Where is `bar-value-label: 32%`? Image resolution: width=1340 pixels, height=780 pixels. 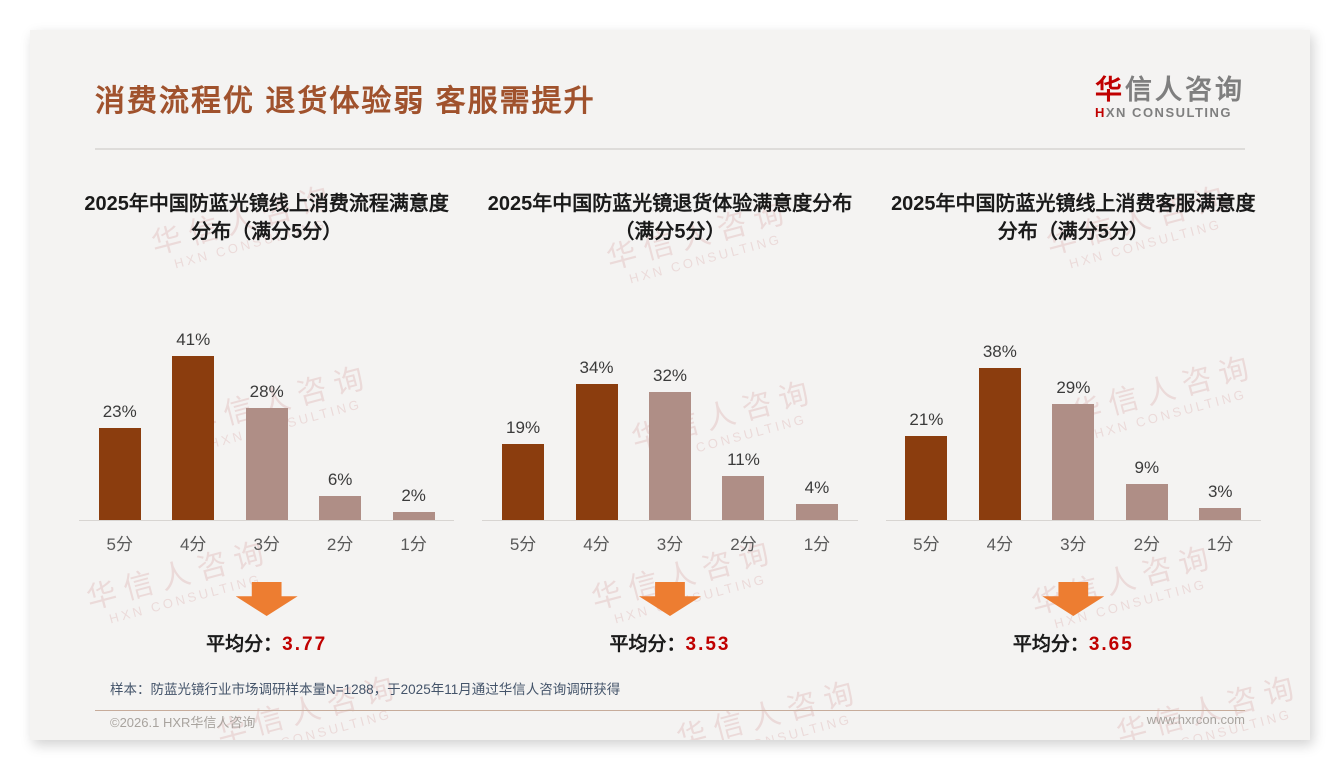
bar-value-label: 32% is located at coordinates (670, 375).